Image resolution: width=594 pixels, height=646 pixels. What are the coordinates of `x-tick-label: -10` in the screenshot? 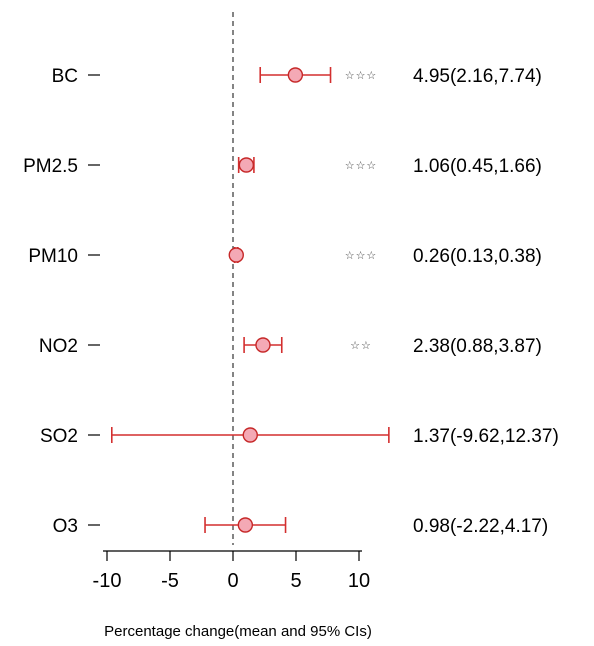 It's located at (107, 581).